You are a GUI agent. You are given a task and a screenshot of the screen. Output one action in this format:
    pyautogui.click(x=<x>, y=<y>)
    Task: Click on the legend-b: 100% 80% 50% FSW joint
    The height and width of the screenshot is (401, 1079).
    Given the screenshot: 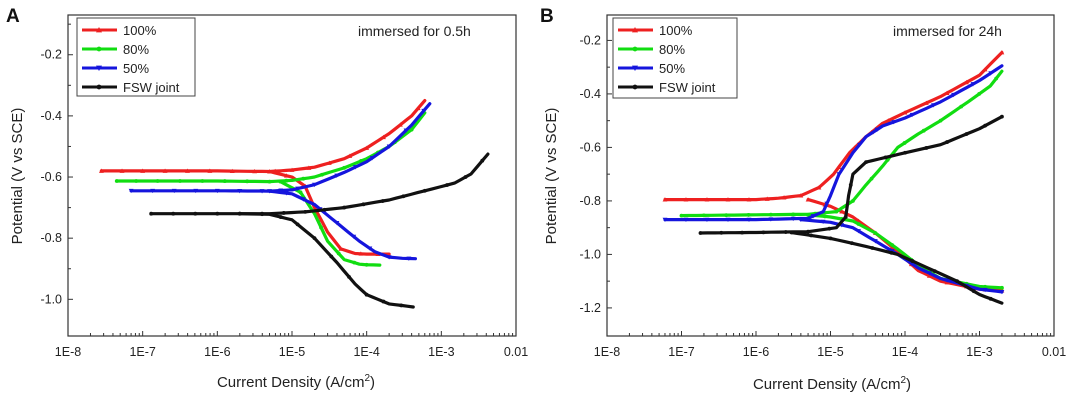 What is the action you would take?
    pyautogui.click(x=675, y=58)
    